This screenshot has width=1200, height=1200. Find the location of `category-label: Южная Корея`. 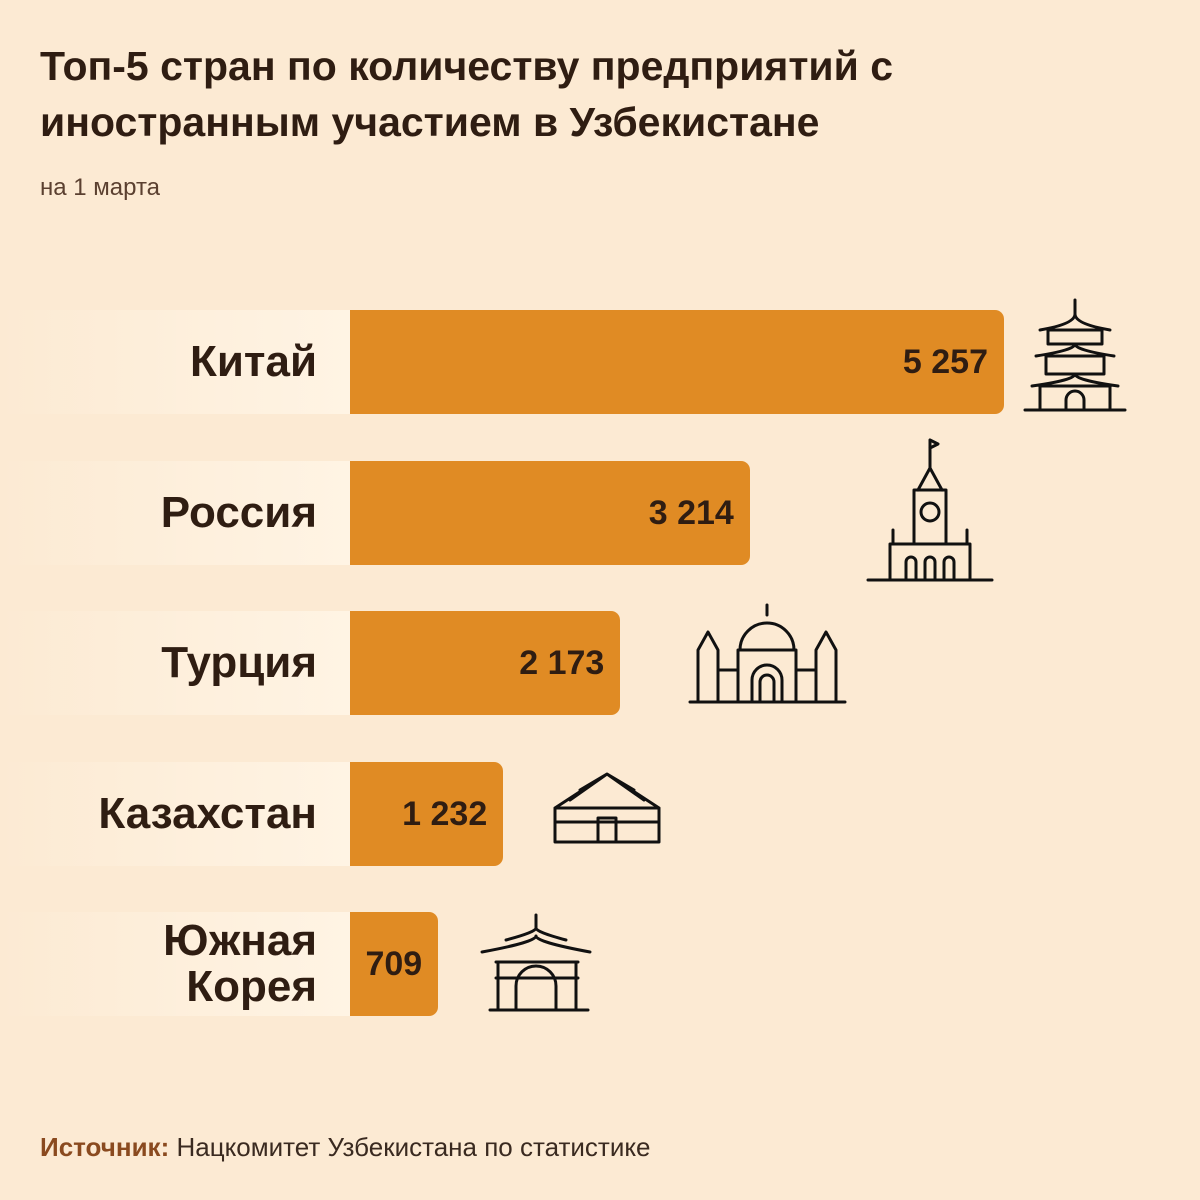

category-label: Южная Корея is located at coordinates (240, 963).